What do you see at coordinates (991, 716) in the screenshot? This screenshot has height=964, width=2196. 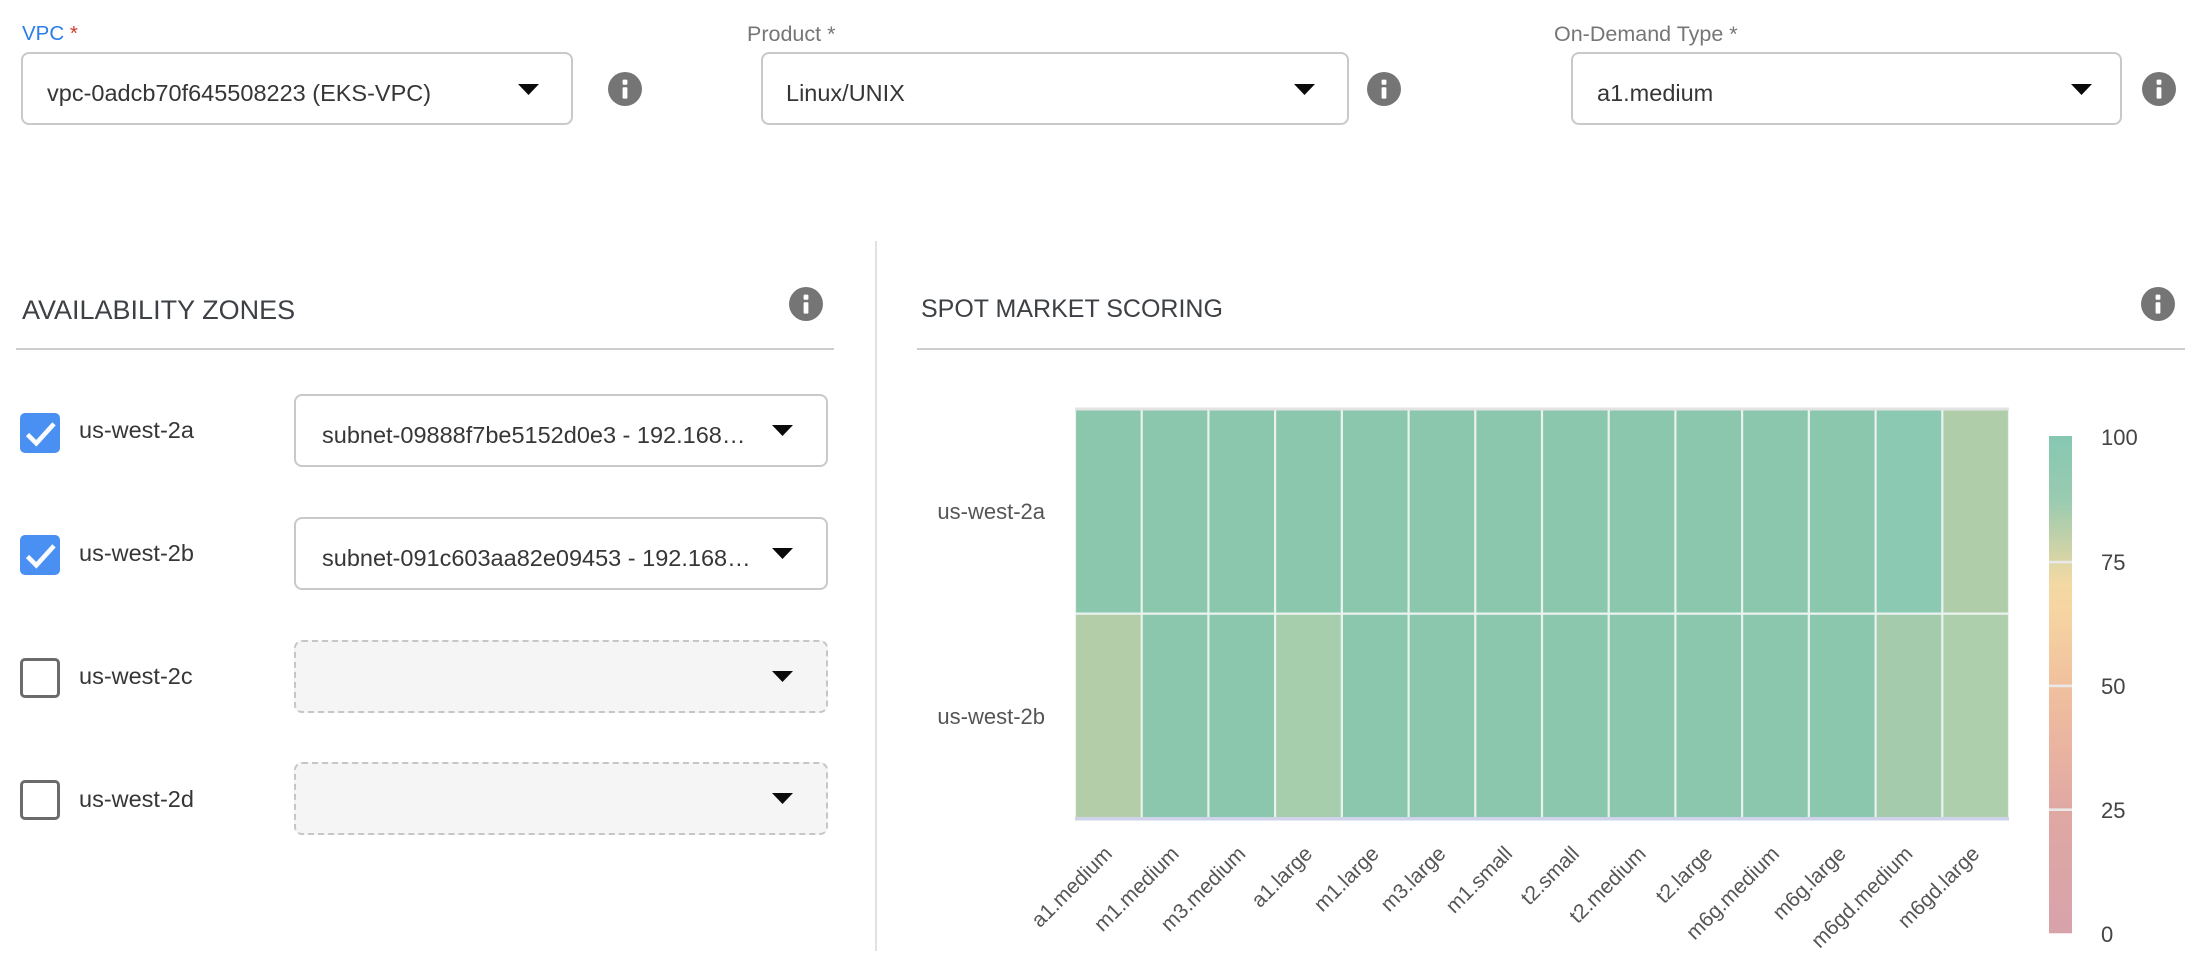 I see `svg-text: us-west-2b` at bounding box center [991, 716].